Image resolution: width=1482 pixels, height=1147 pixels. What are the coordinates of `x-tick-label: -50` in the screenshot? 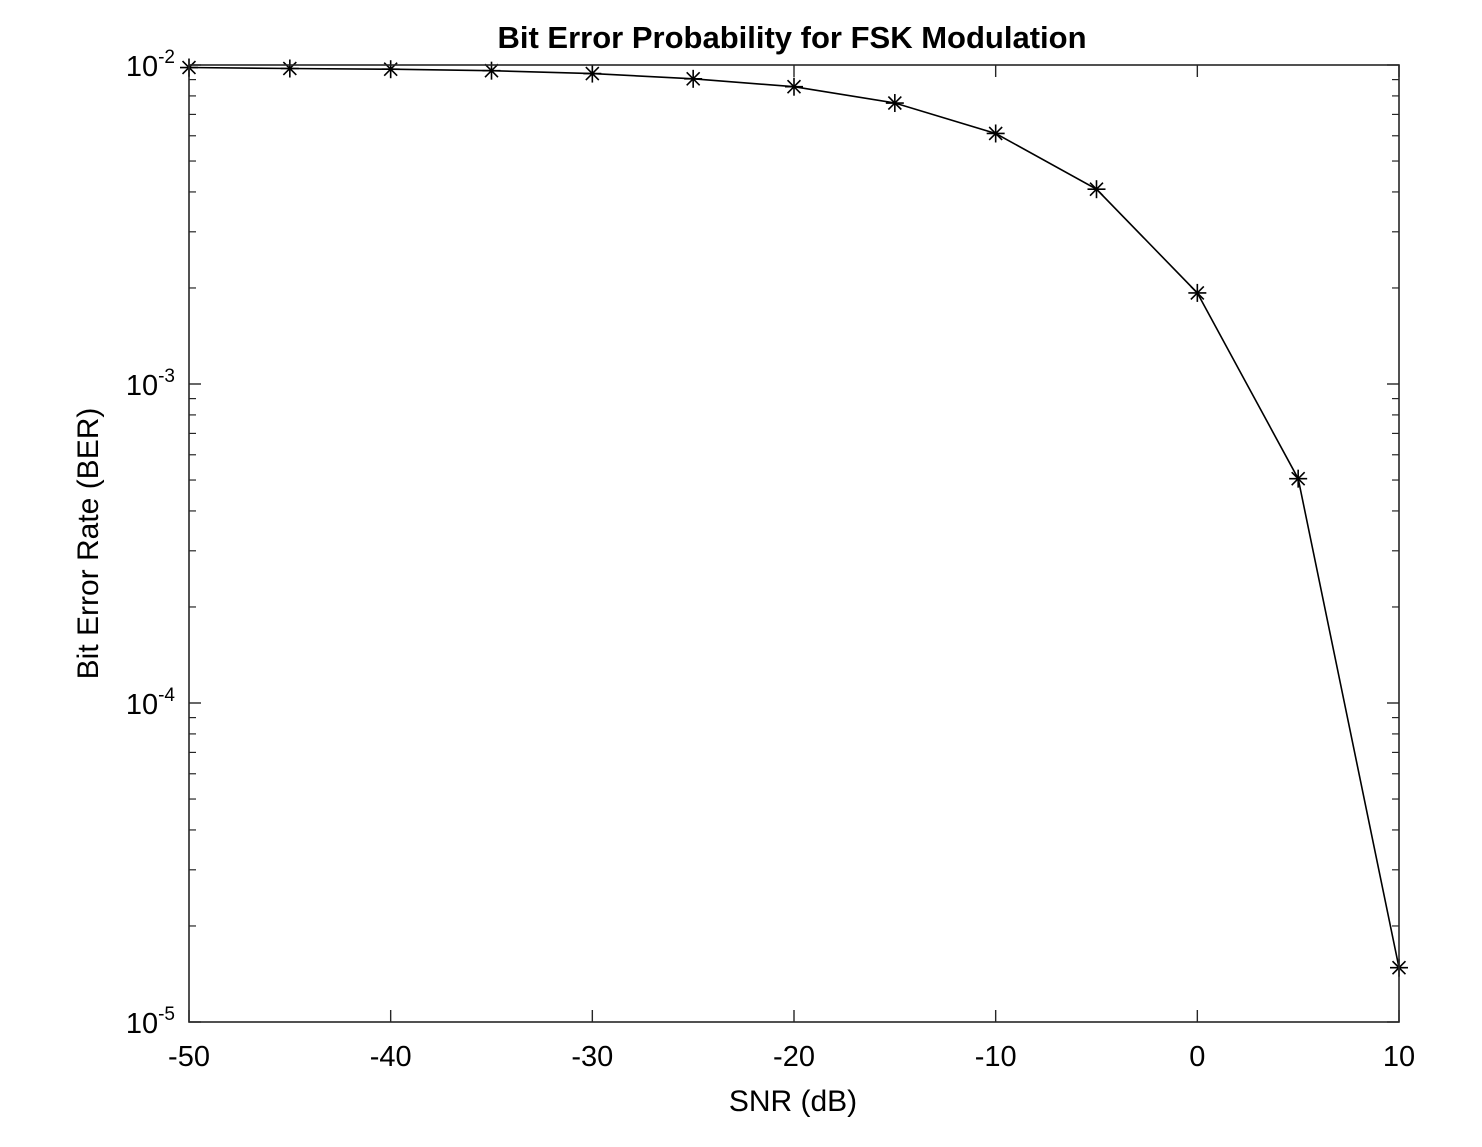 It's located at (189, 1057).